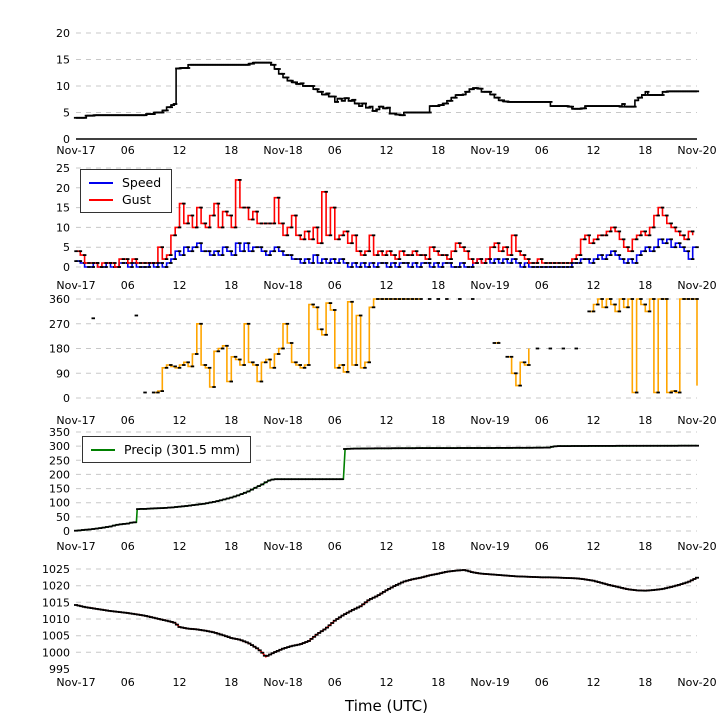 This screenshot has height=725, width=725. What do you see at coordinates (125, 182) in the screenshot?
I see `legend-row-speed: Speed` at bounding box center [125, 182].